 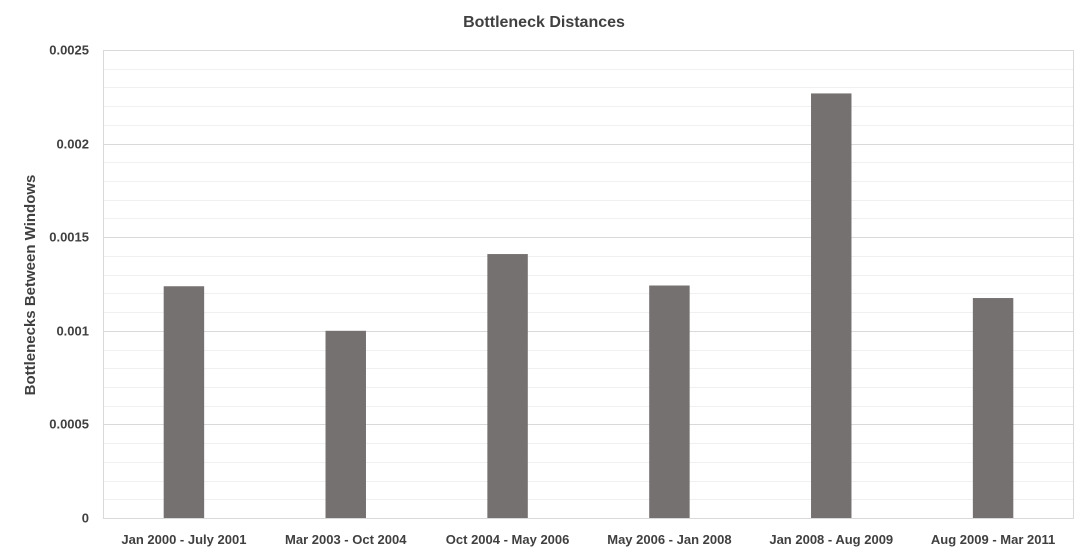 I want to click on x-tick-label: May 2006 - Jan 2008, so click(x=669, y=539).